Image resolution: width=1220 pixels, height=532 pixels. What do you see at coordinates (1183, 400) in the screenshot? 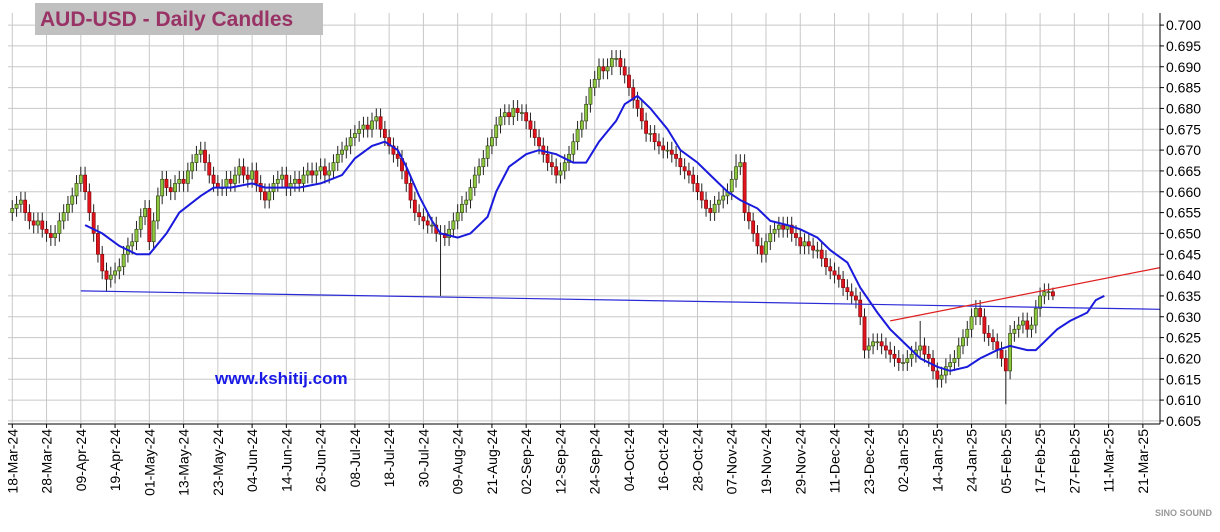
I see `y-tick-label: 0.610` at bounding box center [1183, 400].